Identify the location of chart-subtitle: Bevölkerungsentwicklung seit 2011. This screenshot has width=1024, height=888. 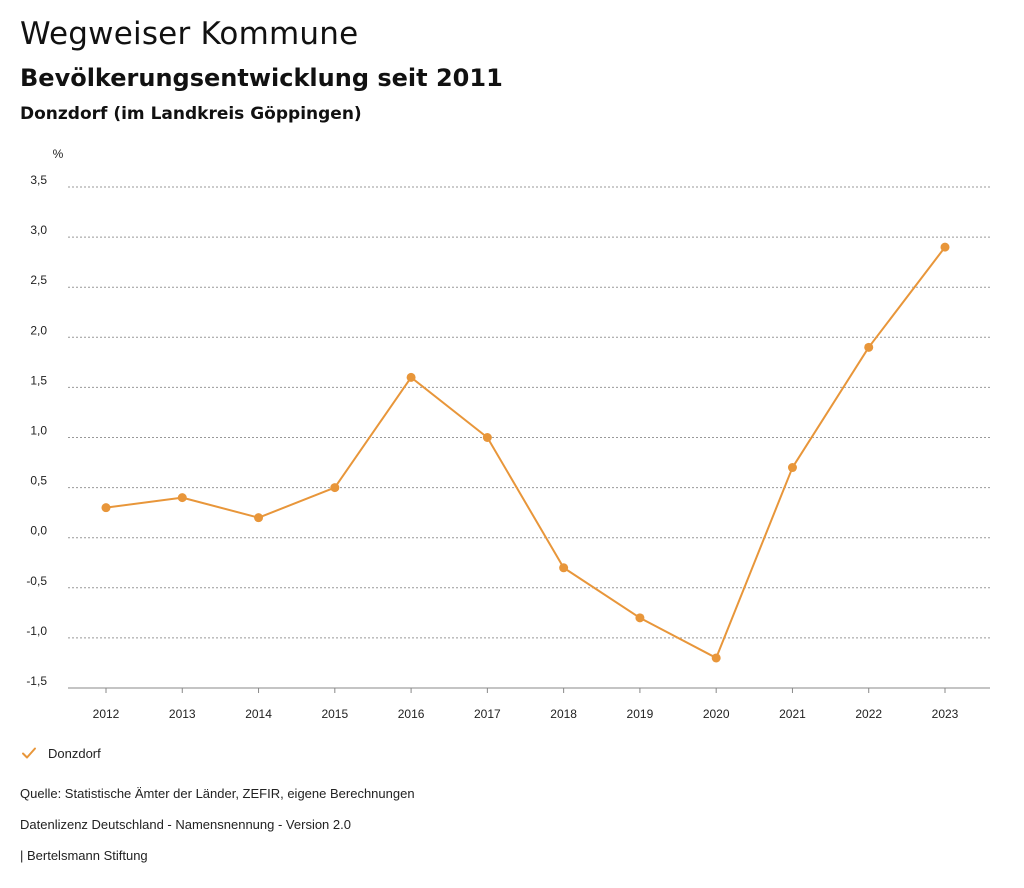
(261, 78).